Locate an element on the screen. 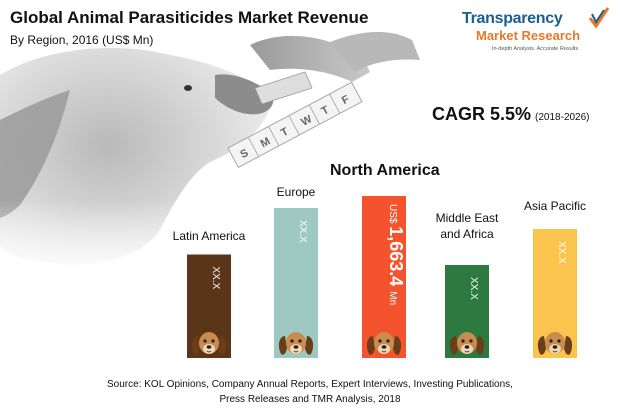 The height and width of the screenshot is (420, 620). logo-tagline: In-depth Analysis. Accurate Results is located at coordinates (535, 49).